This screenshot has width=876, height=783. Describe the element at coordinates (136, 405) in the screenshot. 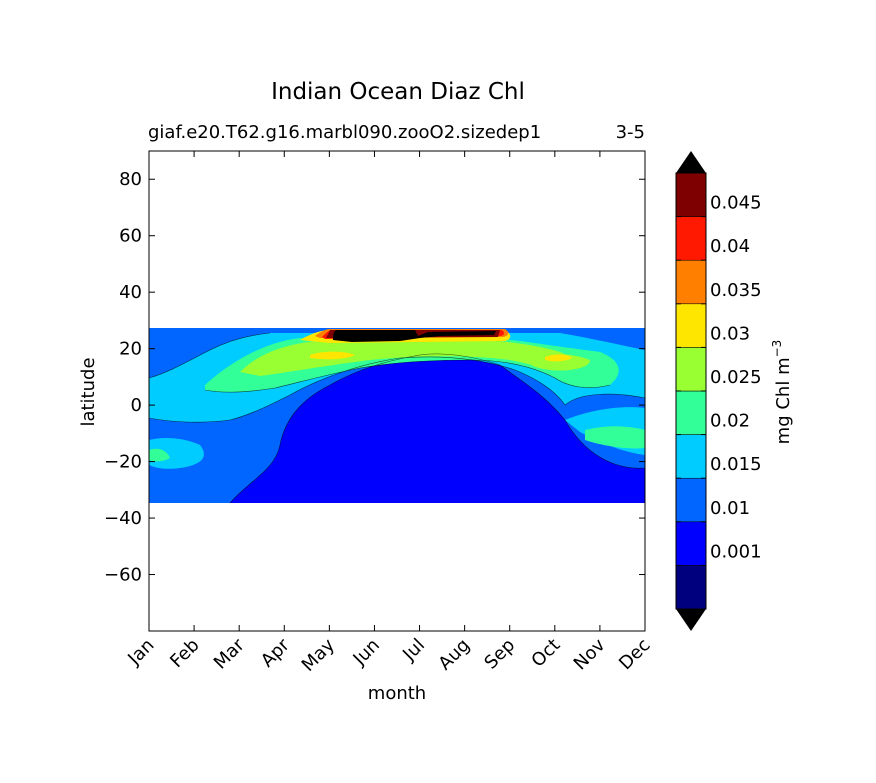

I see `y-tick-label: 0` at that location.